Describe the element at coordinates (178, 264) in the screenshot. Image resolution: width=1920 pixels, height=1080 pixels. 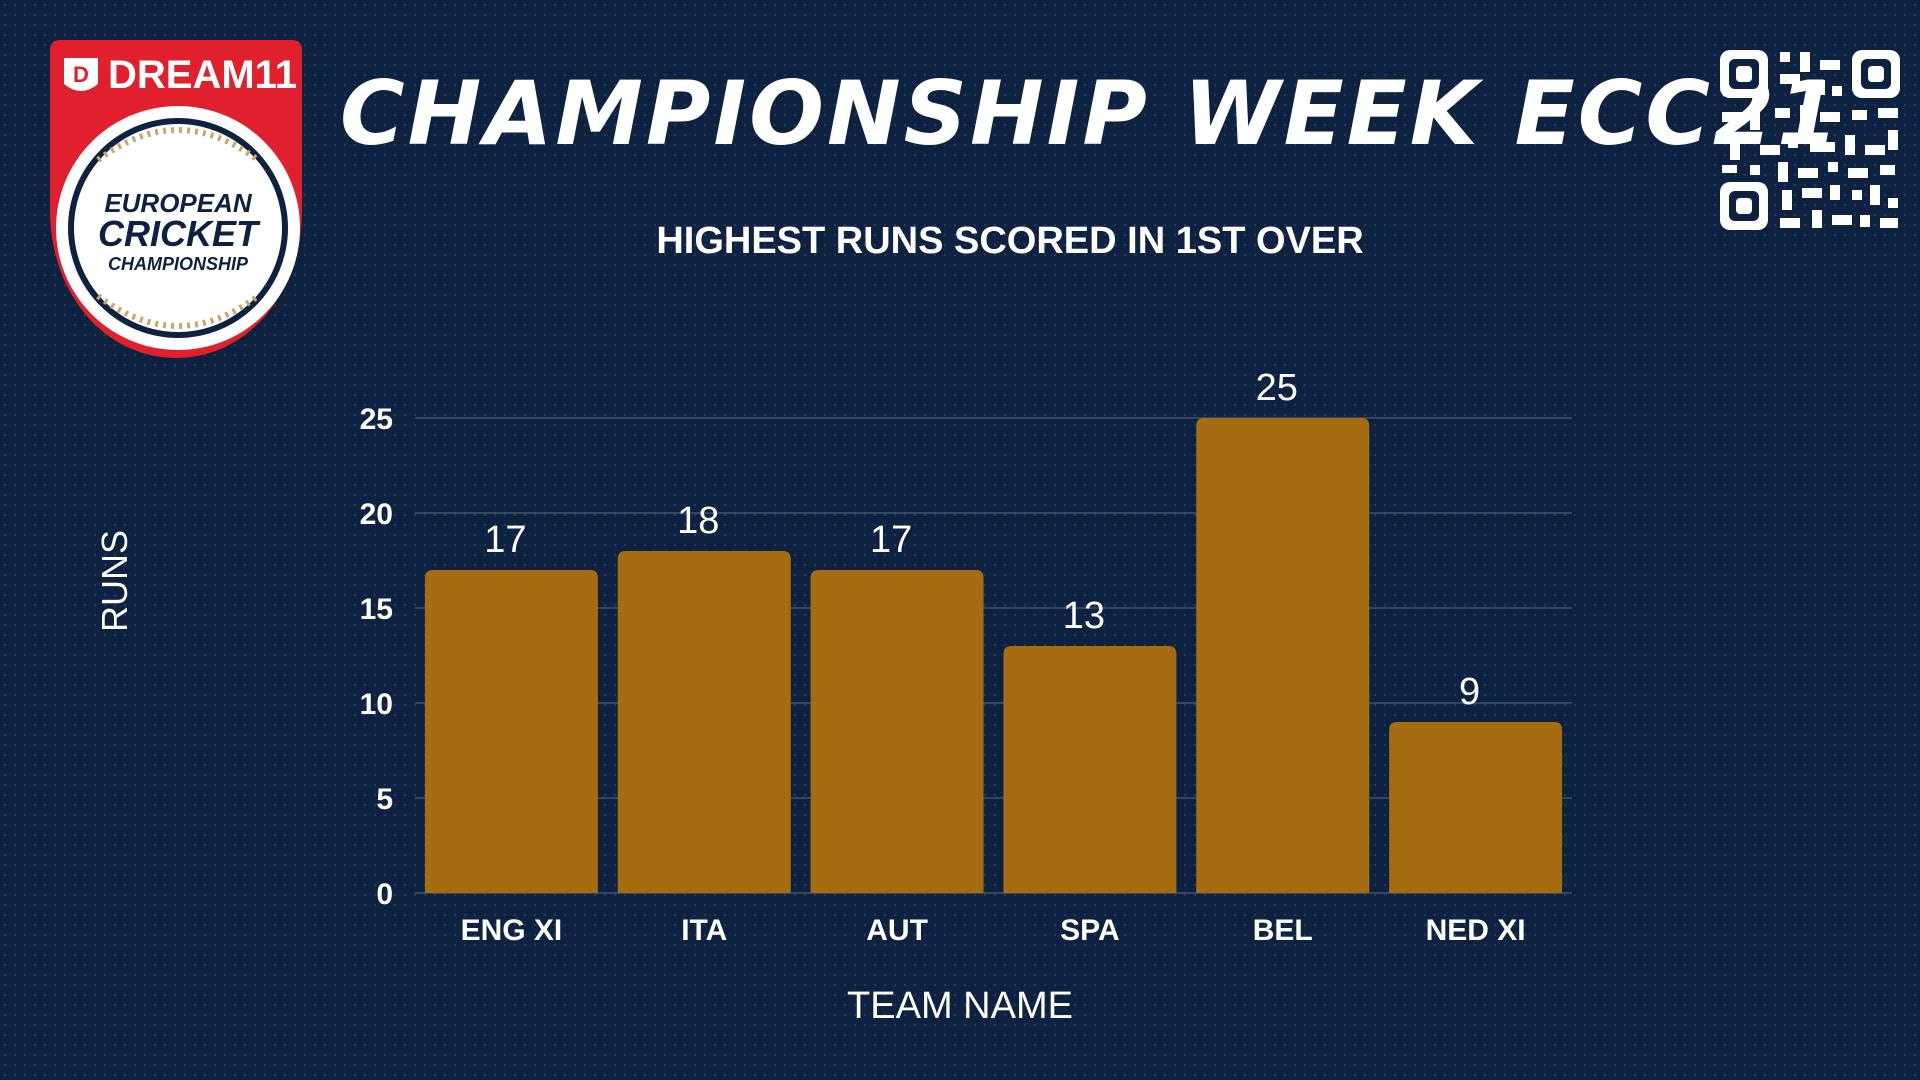
I see `logo-line-championship: CHAMPIONSHIP` at that location.